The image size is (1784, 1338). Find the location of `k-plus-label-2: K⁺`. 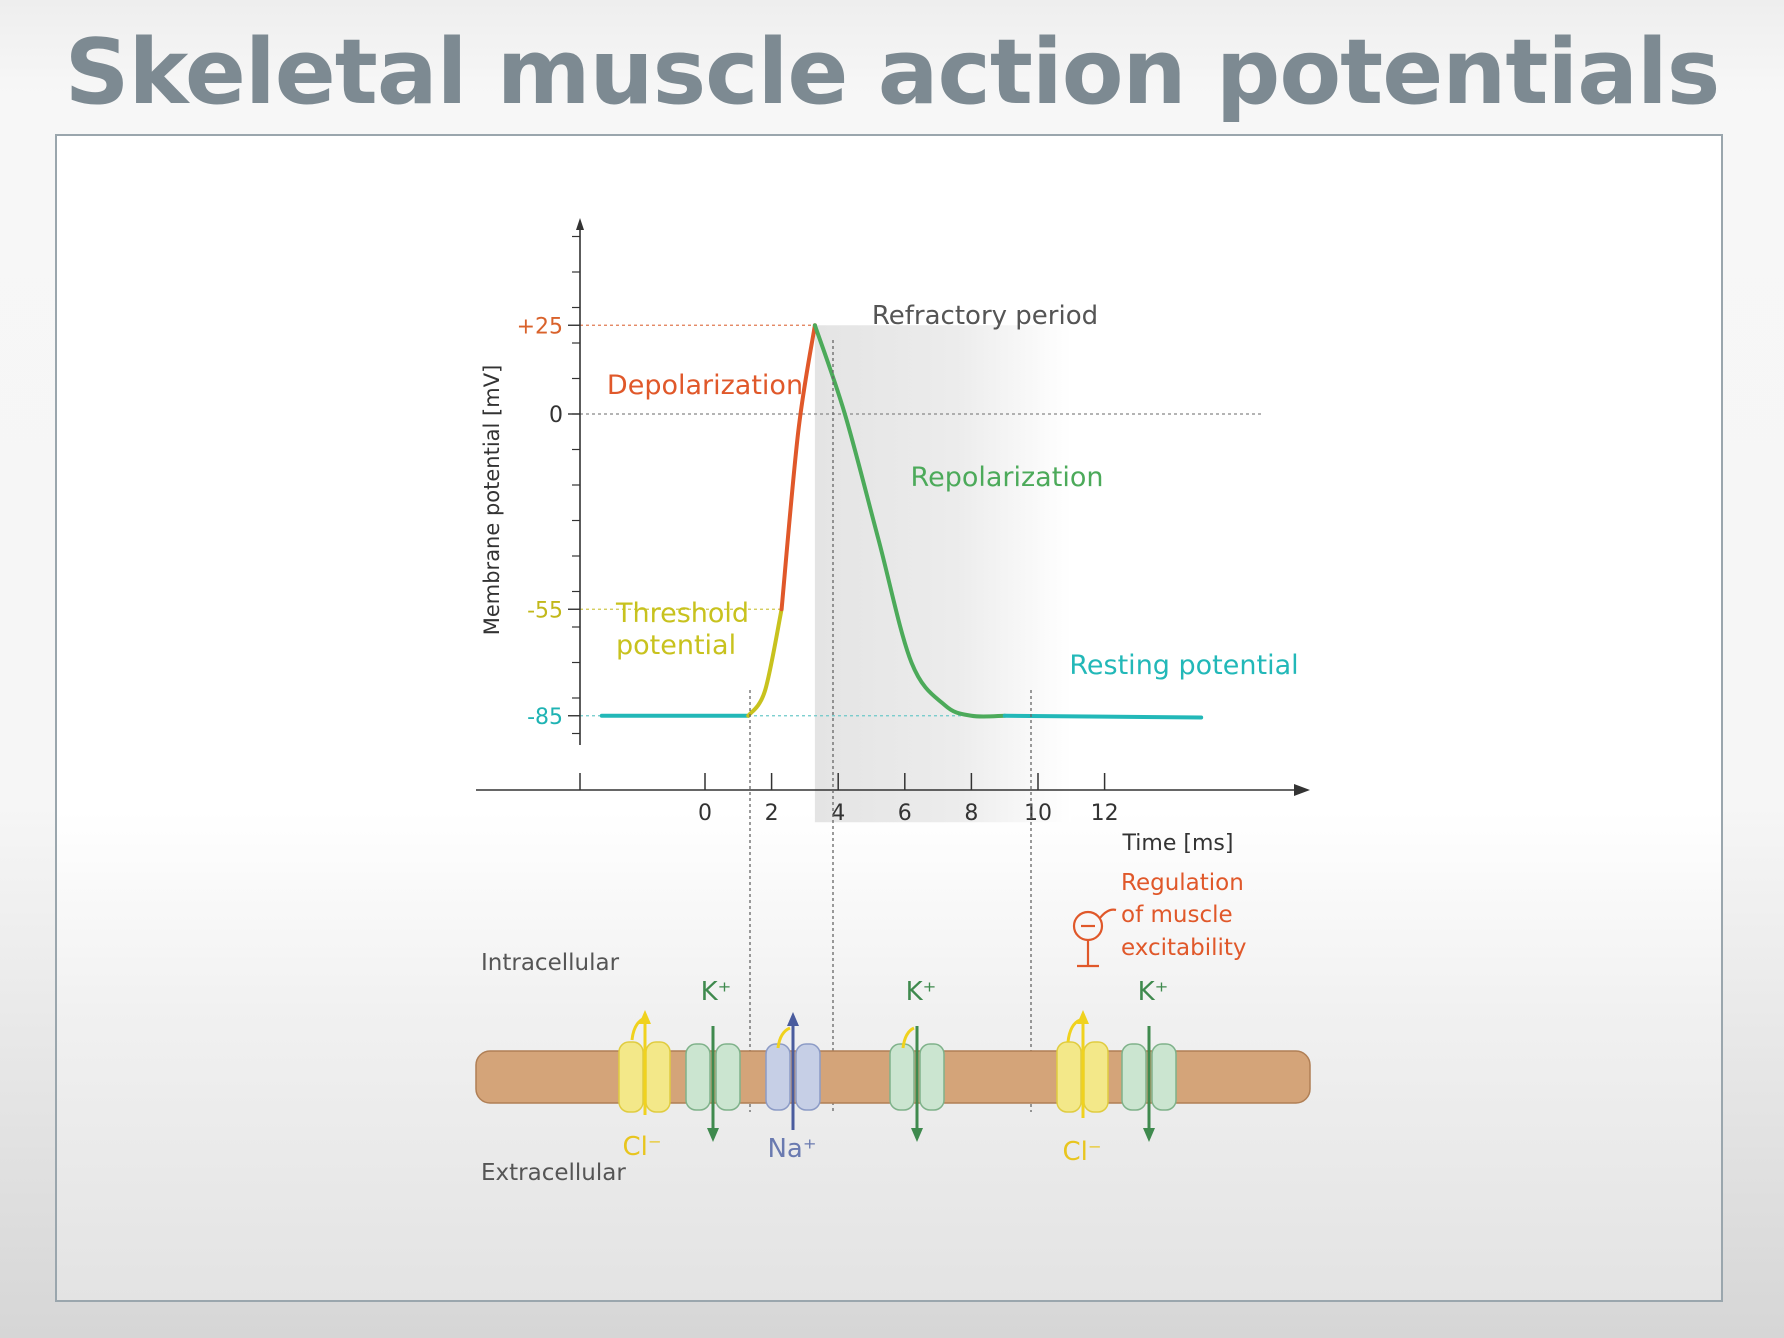

k-plus-label-2: K⁺ is located at coordinates (921, 992).